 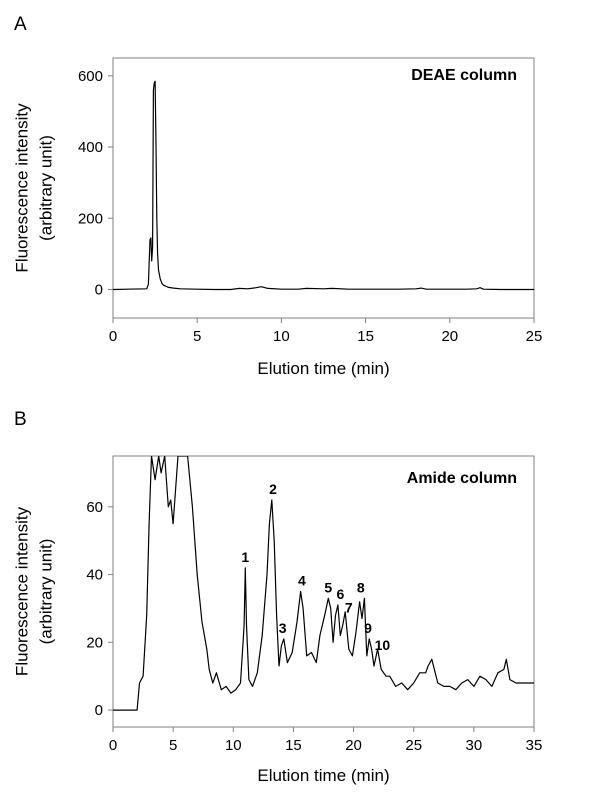 What do you see at coordinates (94, 507) in the screenshot?
I see `y-tick-label: 60` at bounding box center [94, 507].